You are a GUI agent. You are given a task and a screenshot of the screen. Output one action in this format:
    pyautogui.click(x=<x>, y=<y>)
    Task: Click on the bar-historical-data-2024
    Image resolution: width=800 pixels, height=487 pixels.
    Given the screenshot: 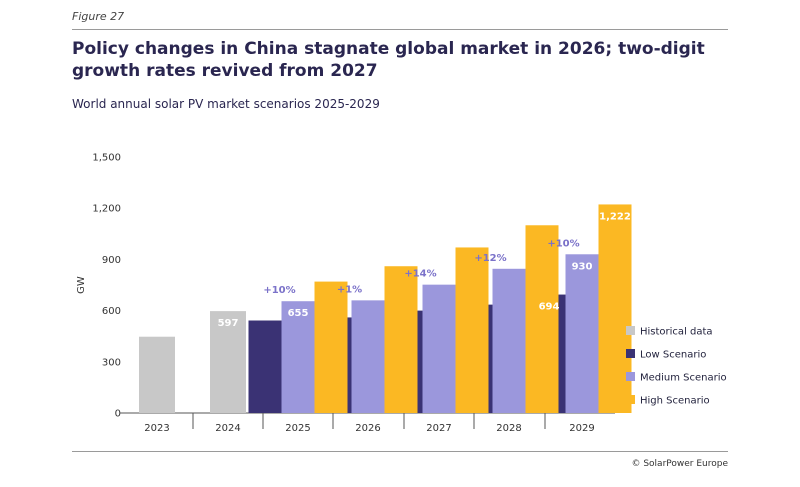 What is the action you would take?
    pyautogui.click(x=228, y=362)
    